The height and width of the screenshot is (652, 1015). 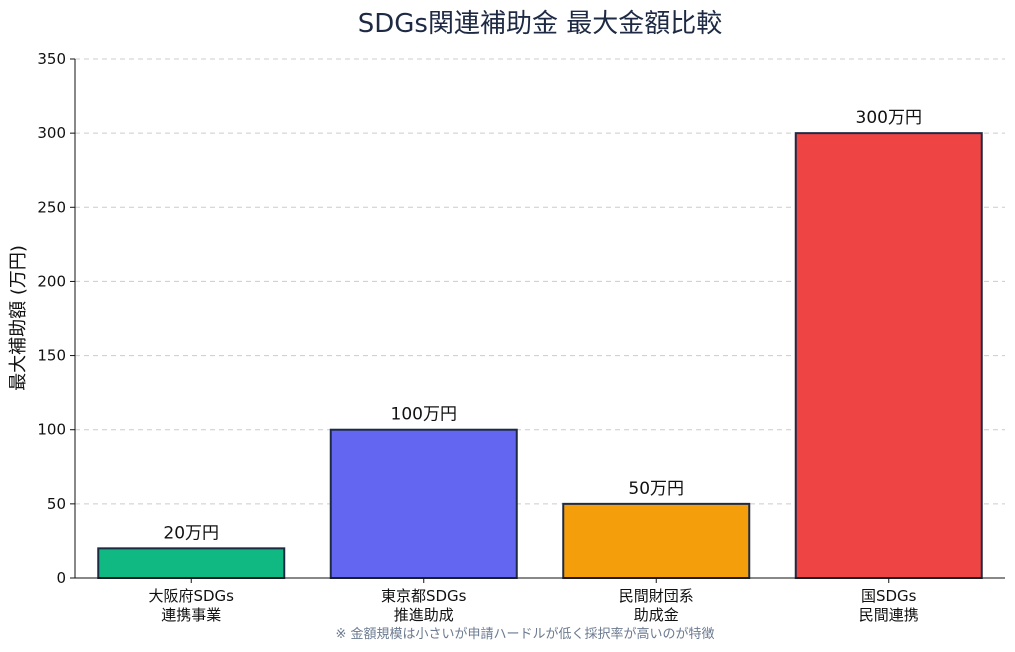 I want to click on y-tick-label: 350, so click(x=51, y=59).